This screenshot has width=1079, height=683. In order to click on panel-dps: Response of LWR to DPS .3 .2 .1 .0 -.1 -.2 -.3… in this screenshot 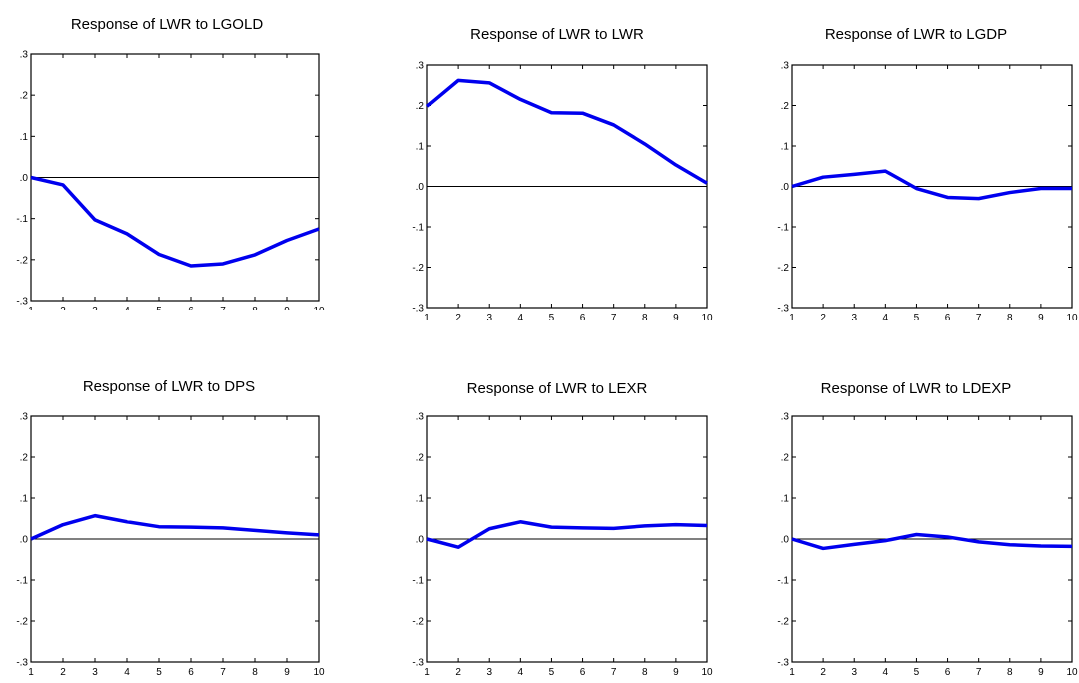, I will do `click(165, 527)`.